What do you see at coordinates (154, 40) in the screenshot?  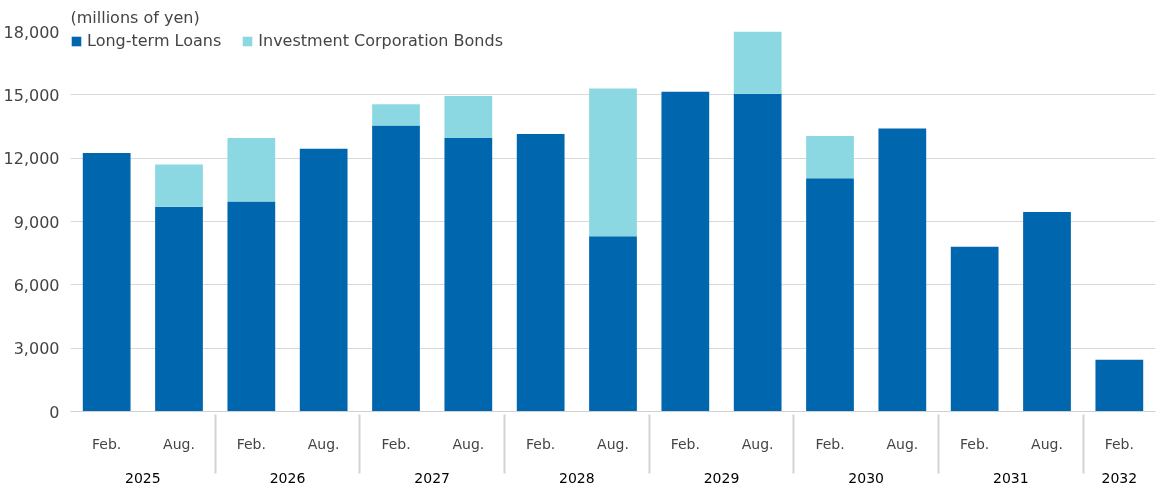 I see `legend-label: Long-term Loans` at bounding box center [154, 40].